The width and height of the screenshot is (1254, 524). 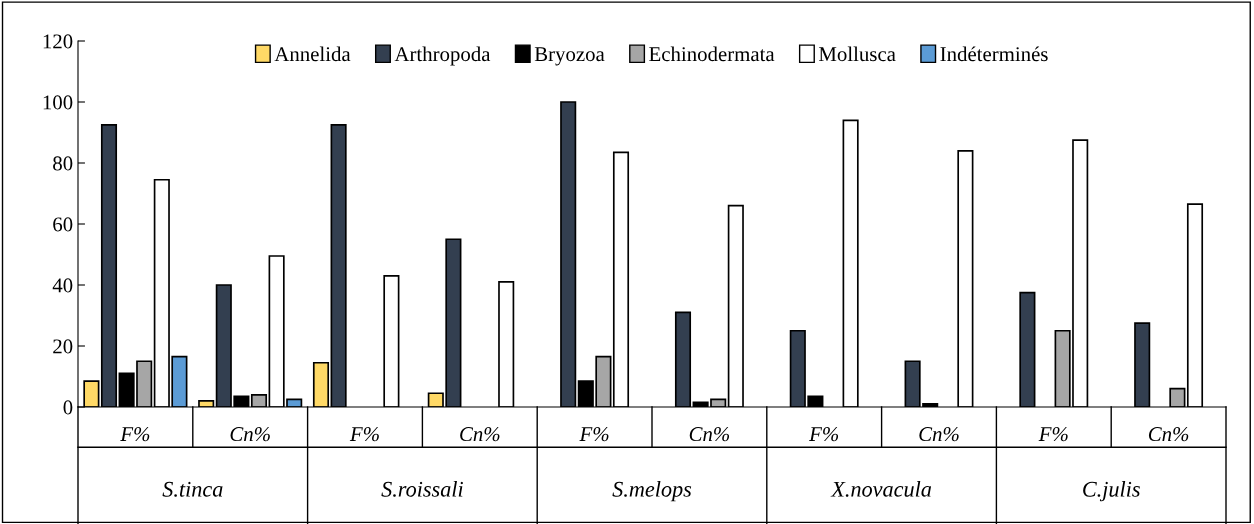 I want to click on text: S.tinca, so click(x=192, y=489).